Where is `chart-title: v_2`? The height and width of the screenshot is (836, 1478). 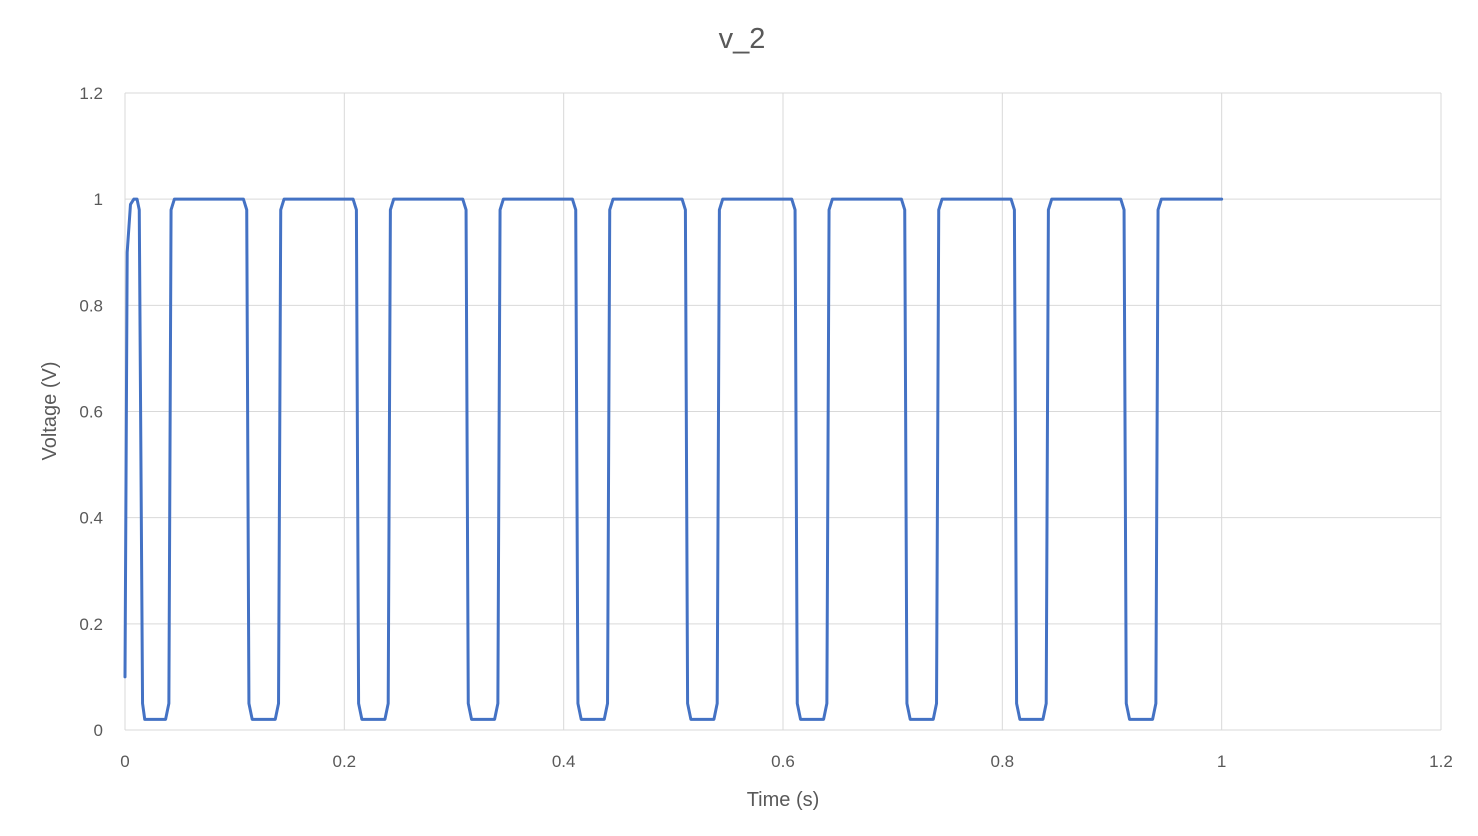
chart-title: v_2 is located at coordinates (742, 39).